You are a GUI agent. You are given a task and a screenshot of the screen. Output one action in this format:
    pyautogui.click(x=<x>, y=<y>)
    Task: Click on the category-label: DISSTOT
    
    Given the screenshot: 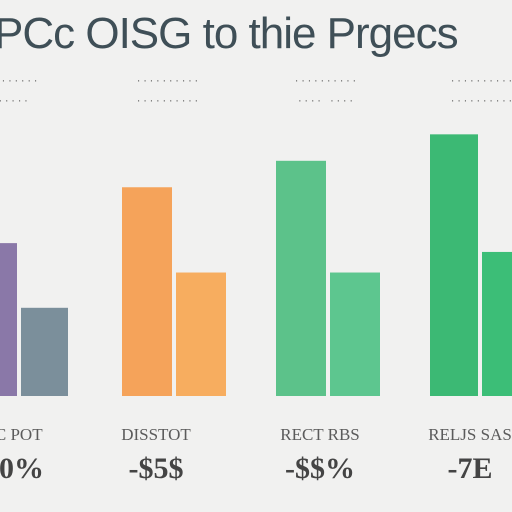 What is the action you would take?
    pyautogui.click(x=156, y=434)
    